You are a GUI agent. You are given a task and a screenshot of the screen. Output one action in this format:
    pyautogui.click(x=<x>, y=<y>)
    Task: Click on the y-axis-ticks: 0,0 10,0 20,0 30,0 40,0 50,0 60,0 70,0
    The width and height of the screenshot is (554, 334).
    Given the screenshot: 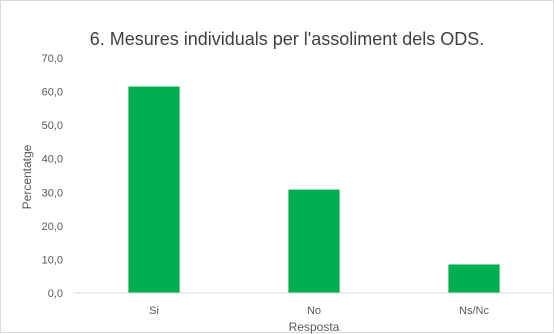 What is the action you would take?
    pyautogui.click(x=52, y=176)
    